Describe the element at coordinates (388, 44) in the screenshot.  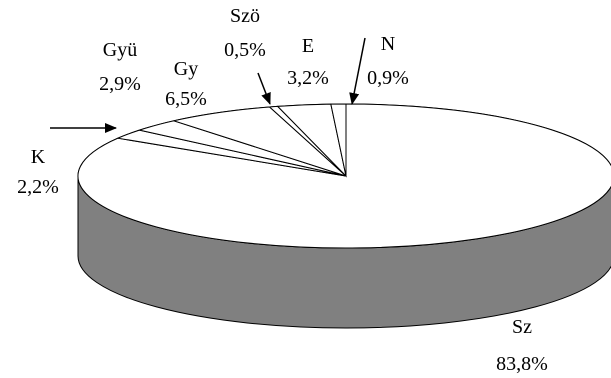
I see `slice-name-n: N` at that location.